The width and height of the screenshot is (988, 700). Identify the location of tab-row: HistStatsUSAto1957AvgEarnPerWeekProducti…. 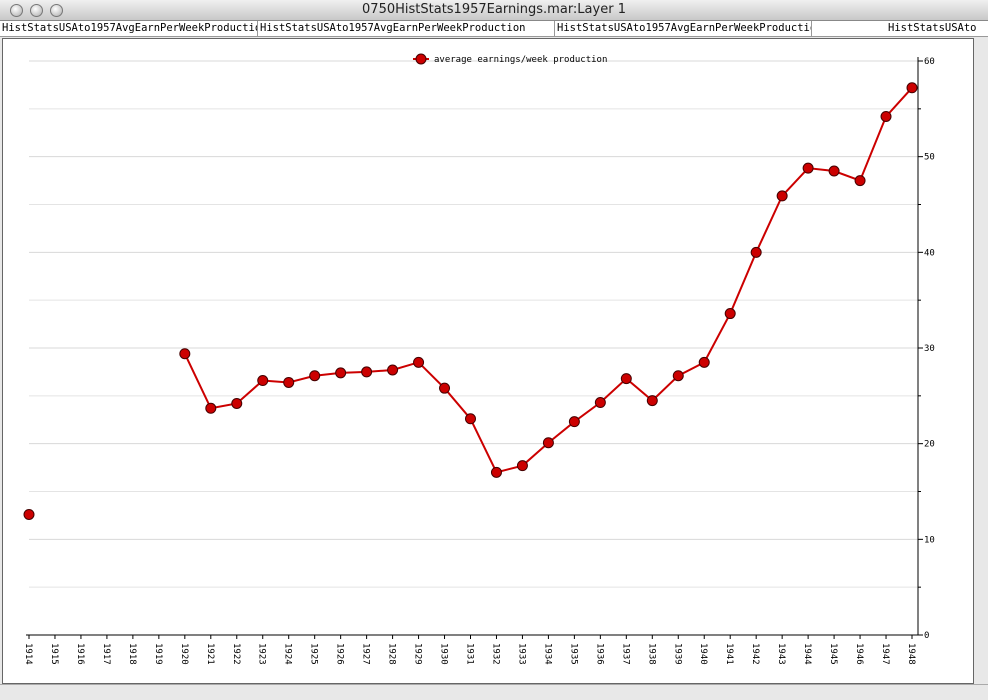
(494, 29).